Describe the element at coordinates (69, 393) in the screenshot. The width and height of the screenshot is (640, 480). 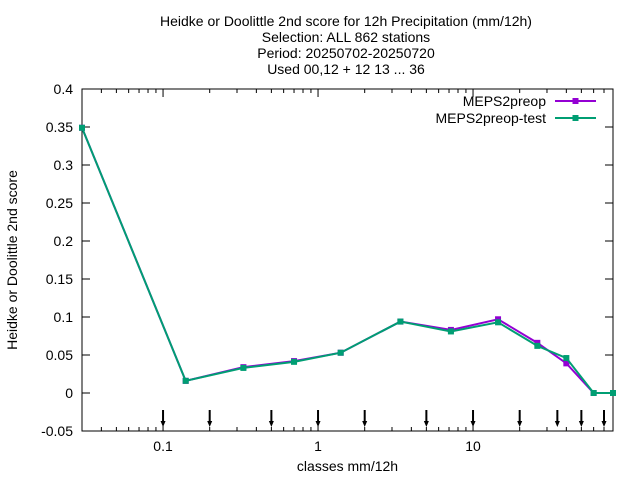
I see `y-tick-label: 0` at that location.